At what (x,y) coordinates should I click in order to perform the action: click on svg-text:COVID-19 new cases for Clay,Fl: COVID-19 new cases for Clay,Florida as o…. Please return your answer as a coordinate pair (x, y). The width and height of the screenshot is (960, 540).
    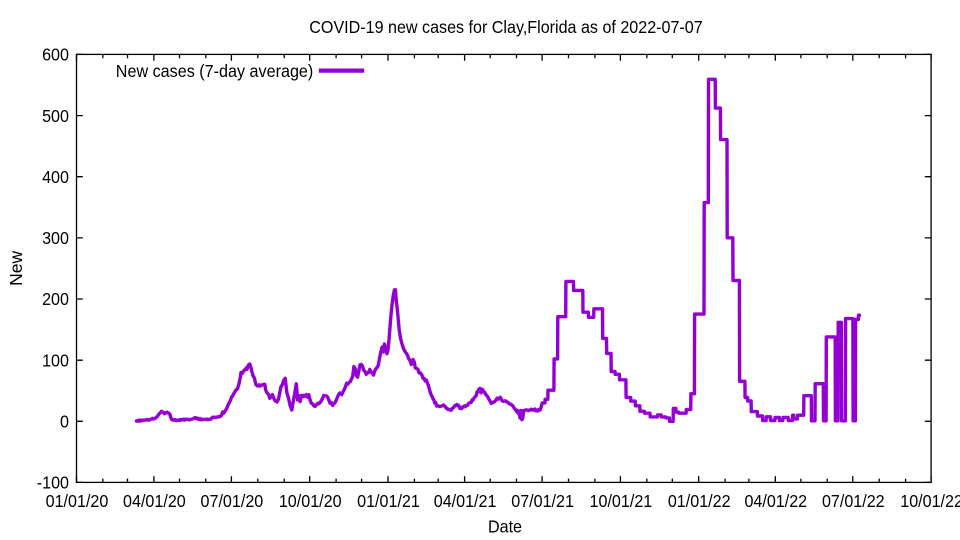
    Looking at the image, I should click on (505, 27).